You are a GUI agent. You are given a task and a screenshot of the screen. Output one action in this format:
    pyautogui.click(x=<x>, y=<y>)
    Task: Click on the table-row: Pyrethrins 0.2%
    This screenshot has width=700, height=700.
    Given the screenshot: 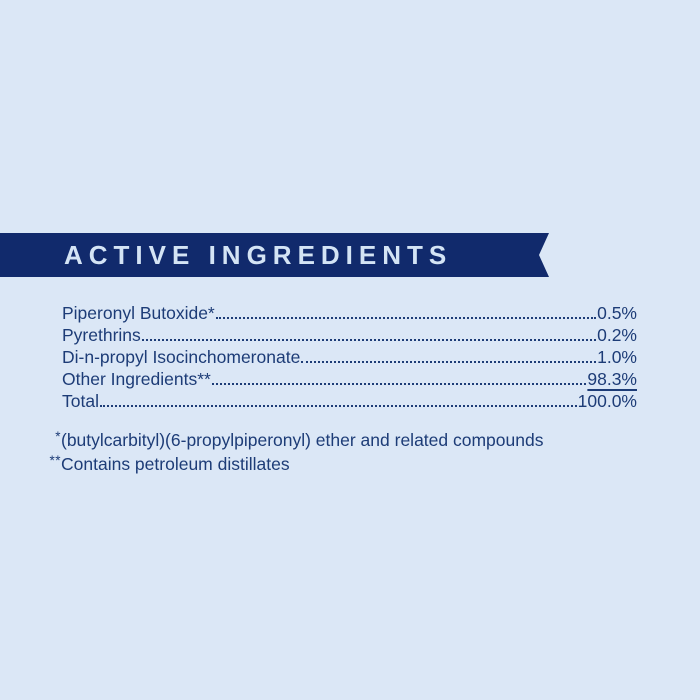 What is the action you would take?
    pyautogui.click(x=349, y=335)
    